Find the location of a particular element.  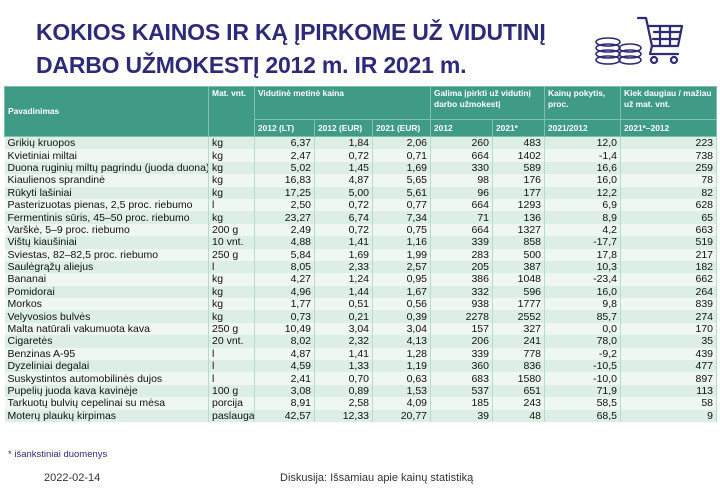

cell-afford-2021: 387 is located at coordinates (519, 267).